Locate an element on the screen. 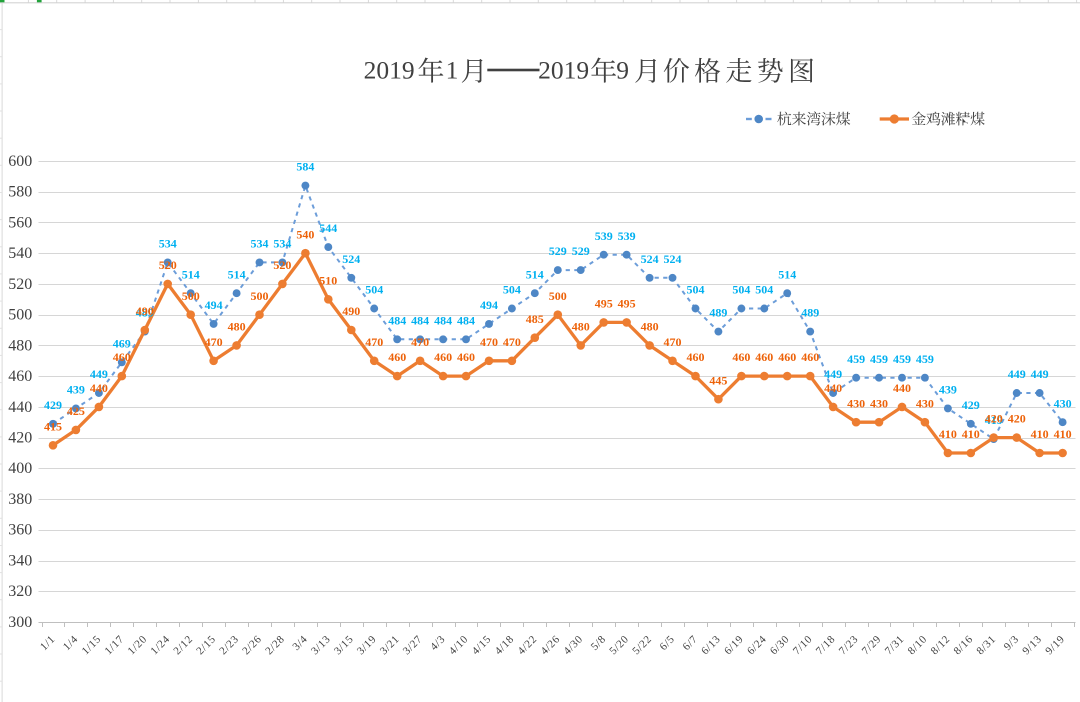  svg-text: 510 is located at coordinates (328, 280).